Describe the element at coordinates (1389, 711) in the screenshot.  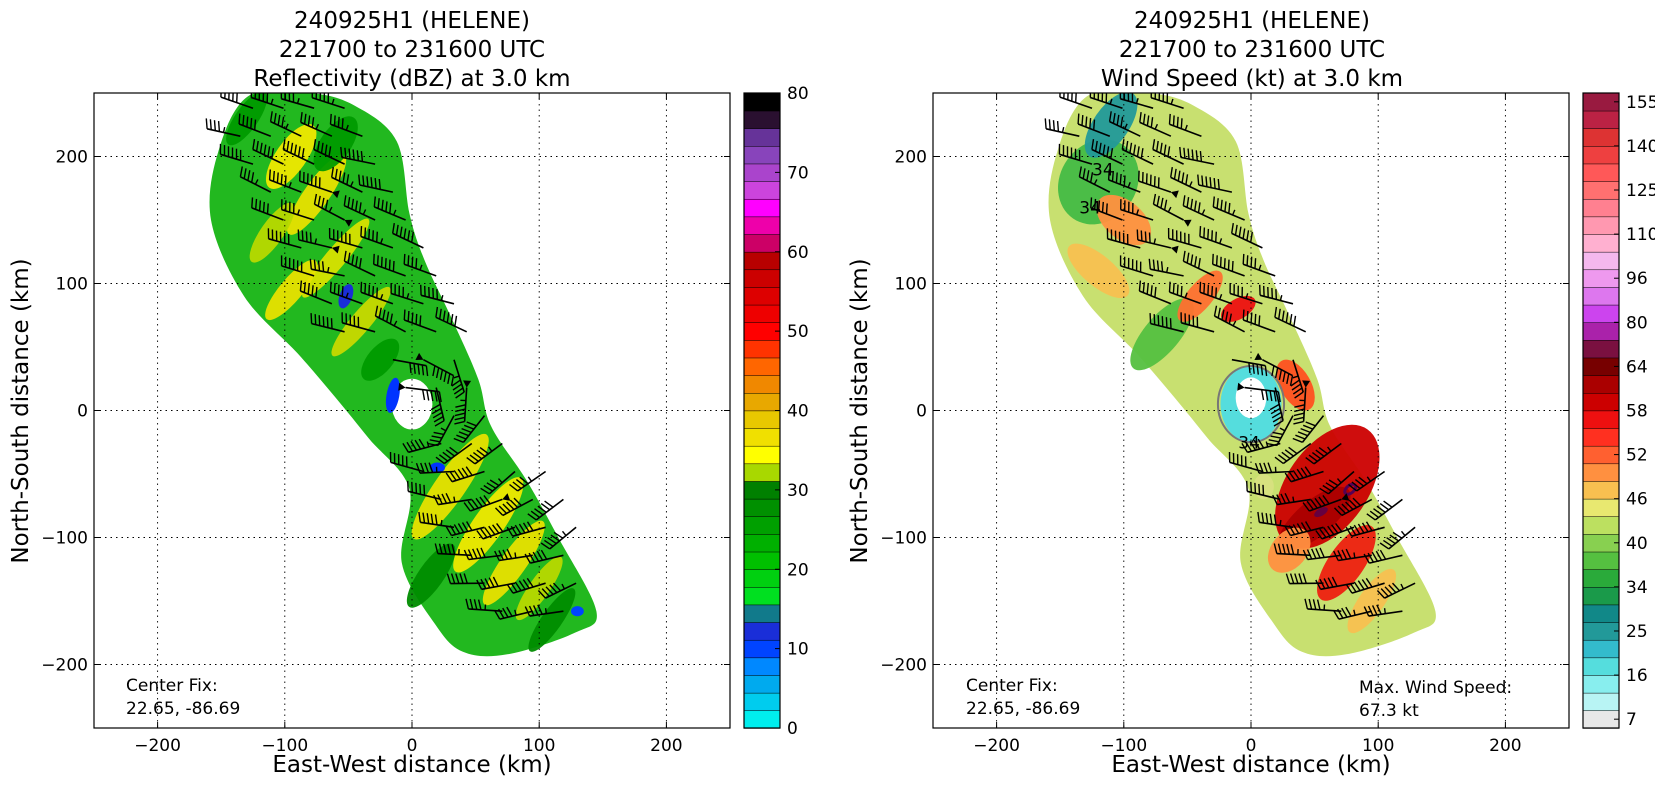
I see `max-wind-value: 67.3 kt` at that location.